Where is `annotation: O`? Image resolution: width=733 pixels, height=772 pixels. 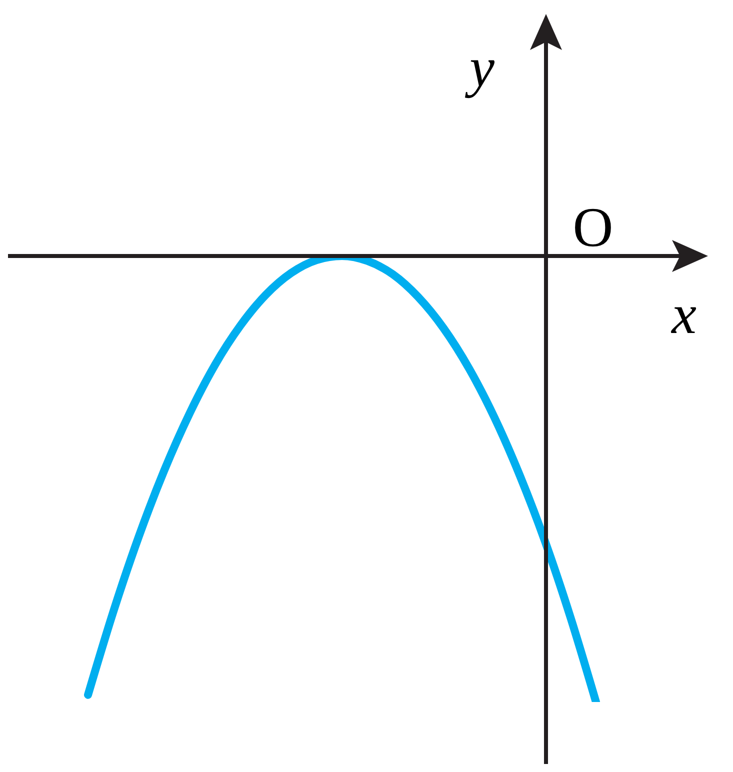
annotation: O is located at coordinates (593, 228).